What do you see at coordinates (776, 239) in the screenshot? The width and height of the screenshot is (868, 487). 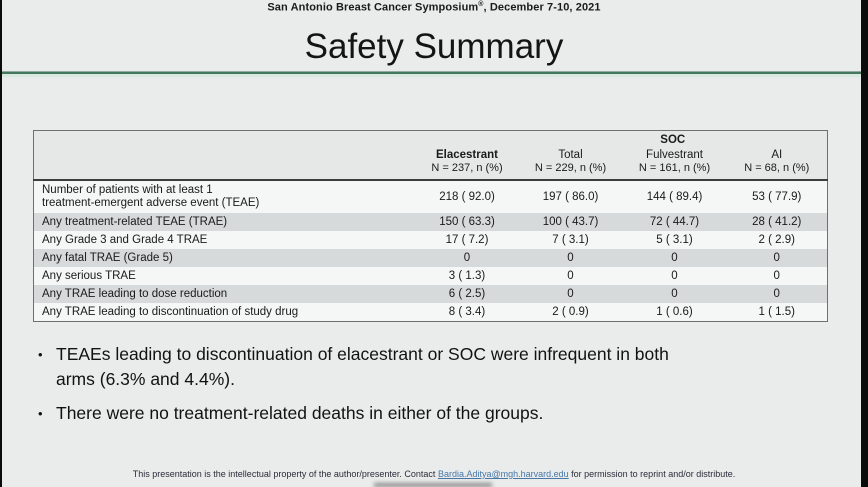 I see `cell-value: 2 ( 2.9)` at bounding box center [776, 239].